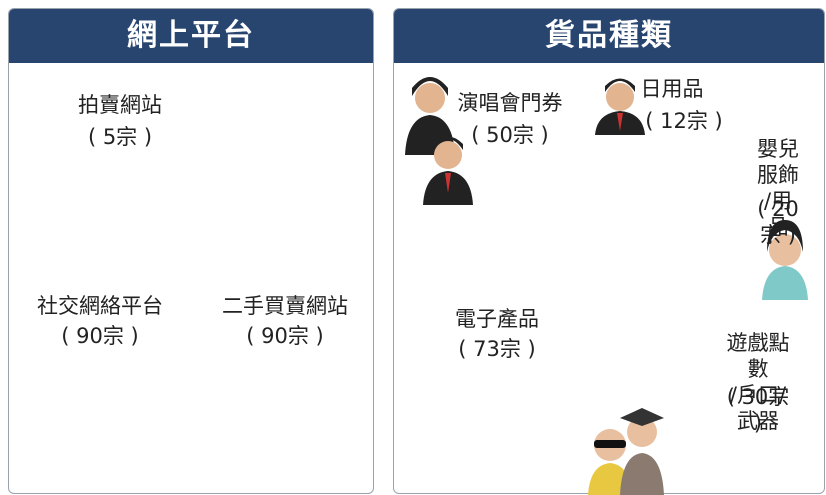 The image size is (826, 495). Describe the element at coordinates (191, 36) in the screenshot. I see `panel-title: 網上平台` at that location.